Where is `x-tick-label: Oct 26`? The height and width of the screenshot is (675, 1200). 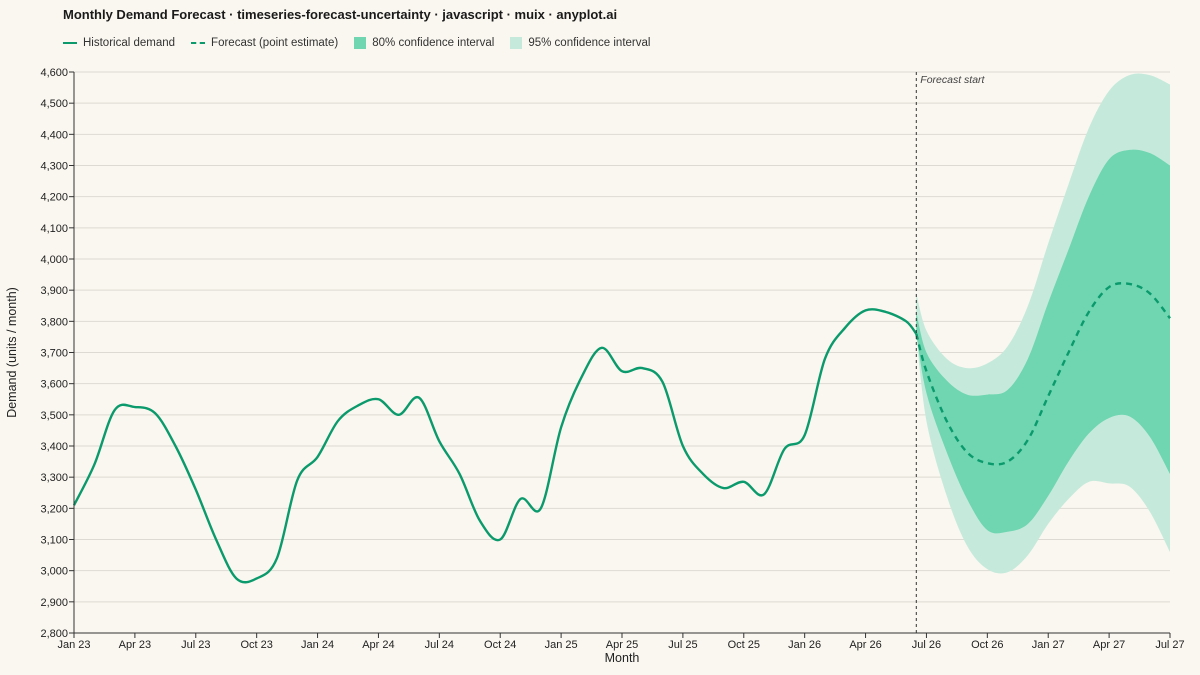 x-tick-label: Oct 26 is located at coordinates (987, 645).